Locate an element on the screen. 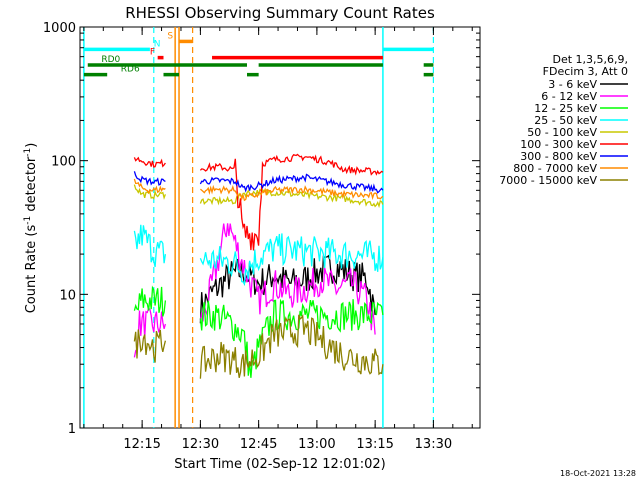 The width and height of the screenshot is (640, 480). x-tick-label: 13:00 is located at coordinates (316, 444).